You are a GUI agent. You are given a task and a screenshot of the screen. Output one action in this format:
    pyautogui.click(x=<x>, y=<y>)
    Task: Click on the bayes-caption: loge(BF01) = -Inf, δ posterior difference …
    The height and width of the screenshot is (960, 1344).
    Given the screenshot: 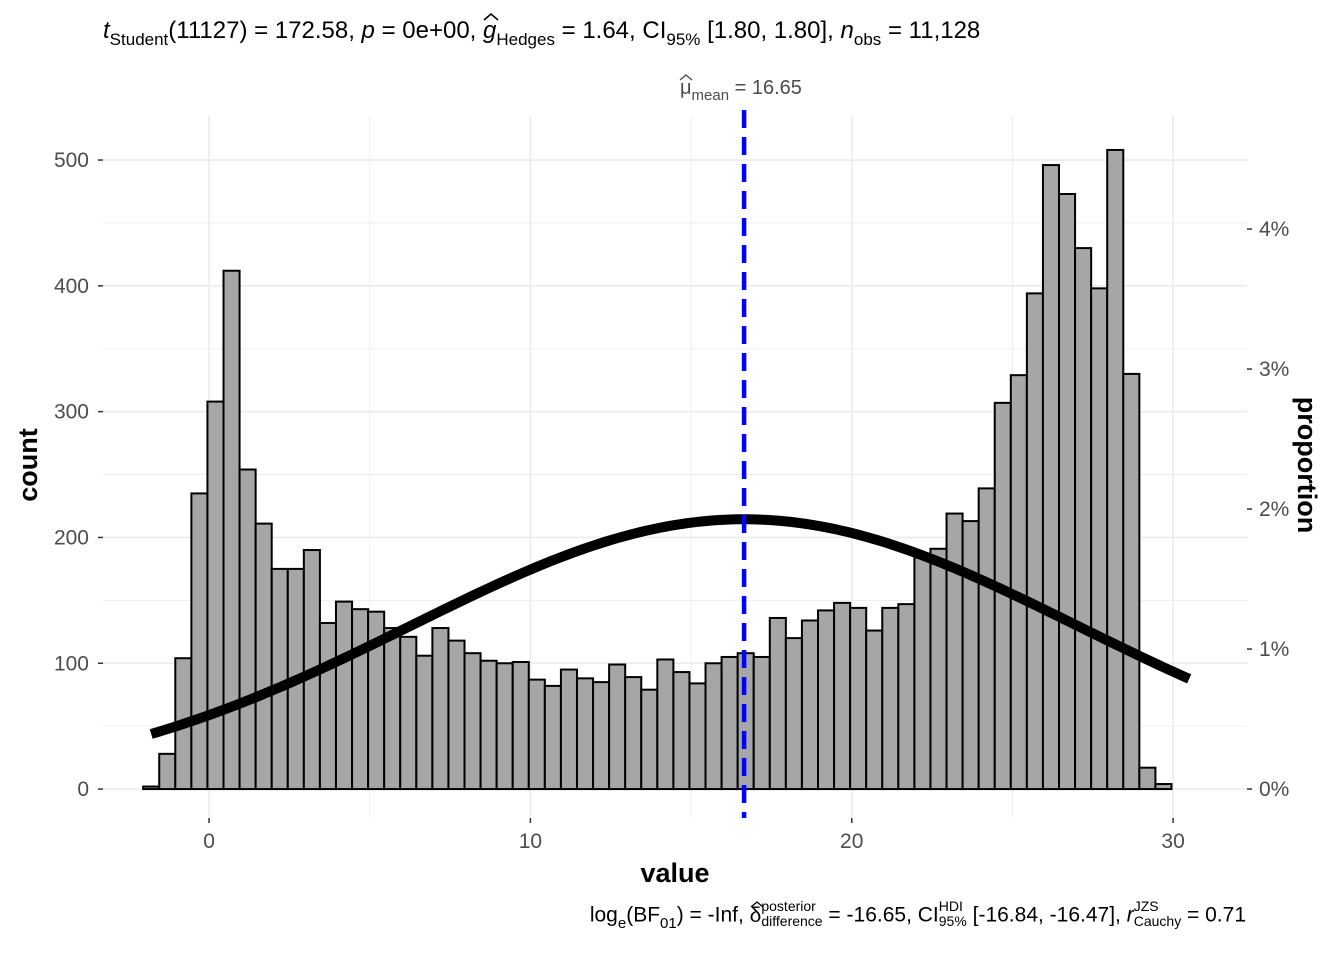 What is the action you would take?
    pyautogui.click(x=917, y=915)
    